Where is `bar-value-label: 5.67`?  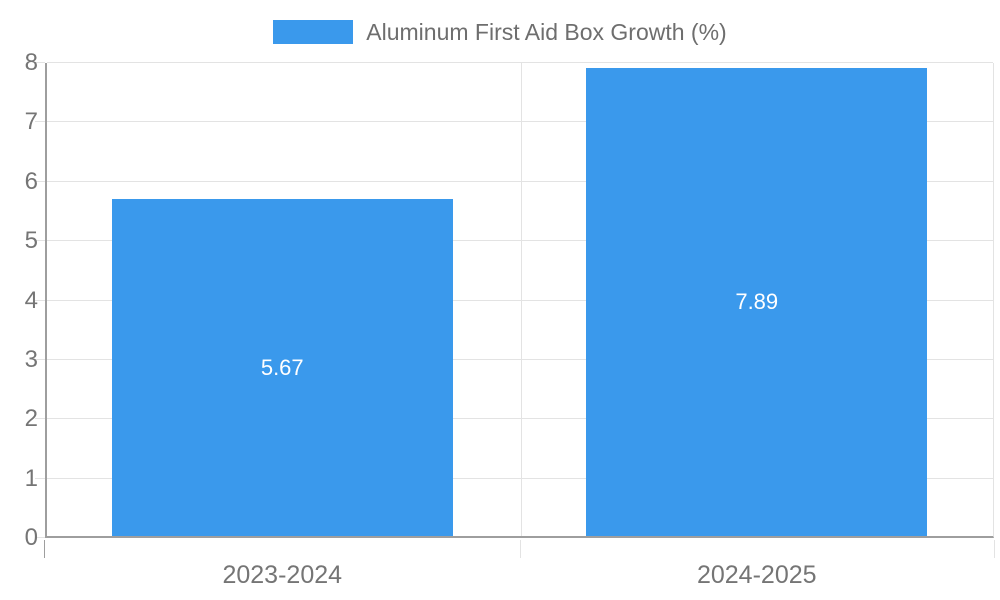
bar-value-label: 5.67 is located at coordinates (282, 367).